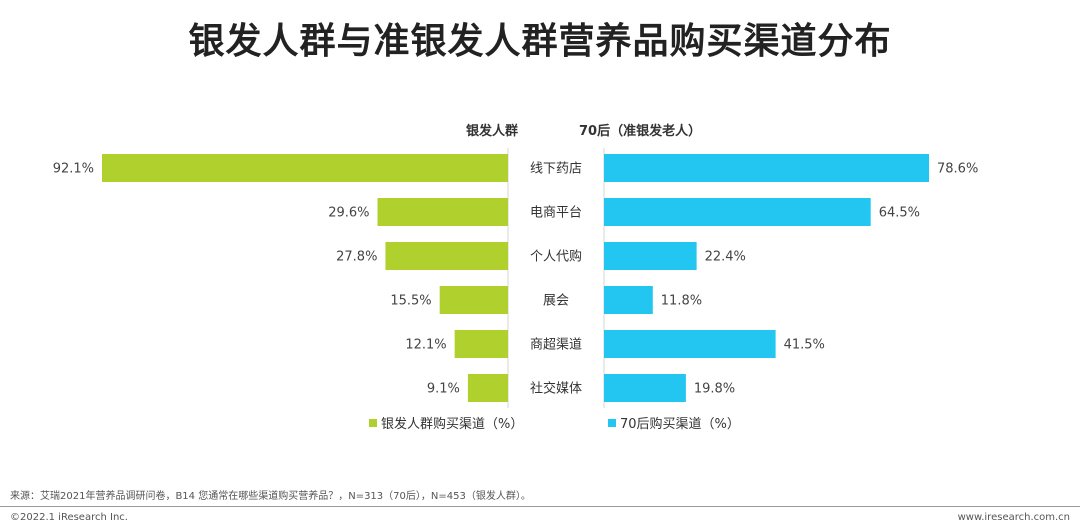  I want to click on page-title: 银发人群与准银发人群营养品购买渠道分布, so click(540, 41).